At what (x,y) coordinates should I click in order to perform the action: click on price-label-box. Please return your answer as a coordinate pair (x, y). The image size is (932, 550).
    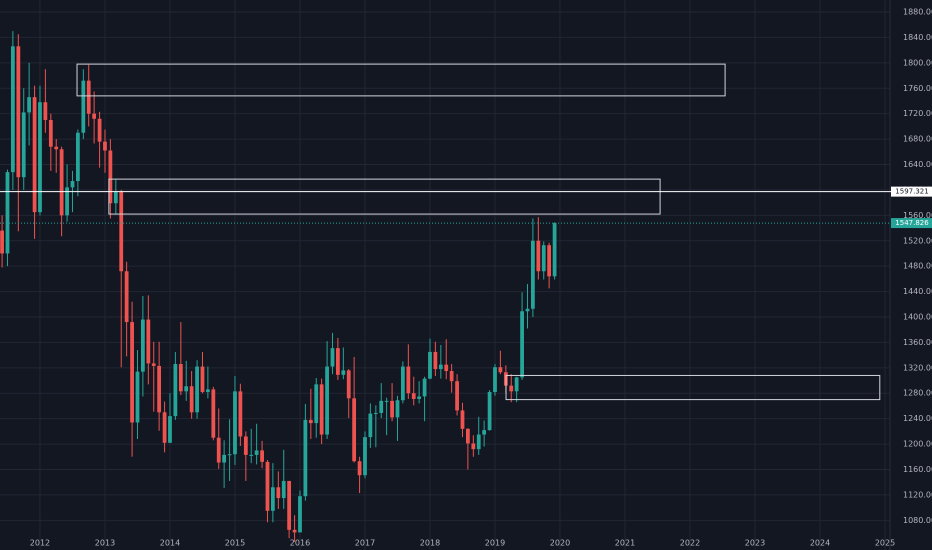
    Looking at the image, I should click on (911, 191).